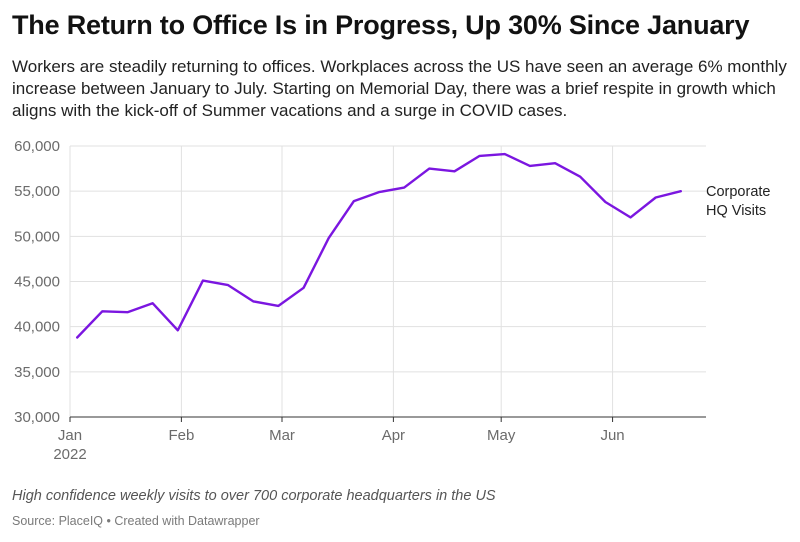 This screenshot has width=800, height=542. What do you see at coordinates (37, 417) in the screenshot?
I see `y-tick-label: 30,000` at bounding box center [37, 417].